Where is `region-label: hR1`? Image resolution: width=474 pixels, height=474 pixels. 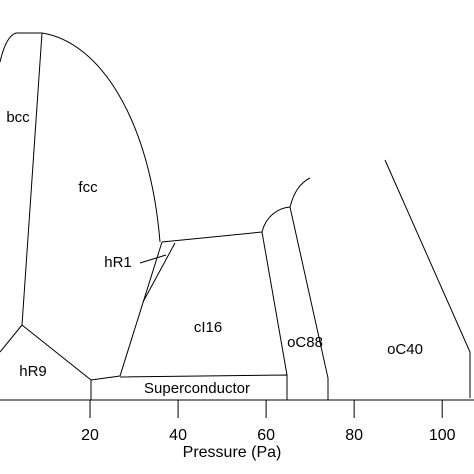
region-label: hR1 is located at coordinates (118, 262).